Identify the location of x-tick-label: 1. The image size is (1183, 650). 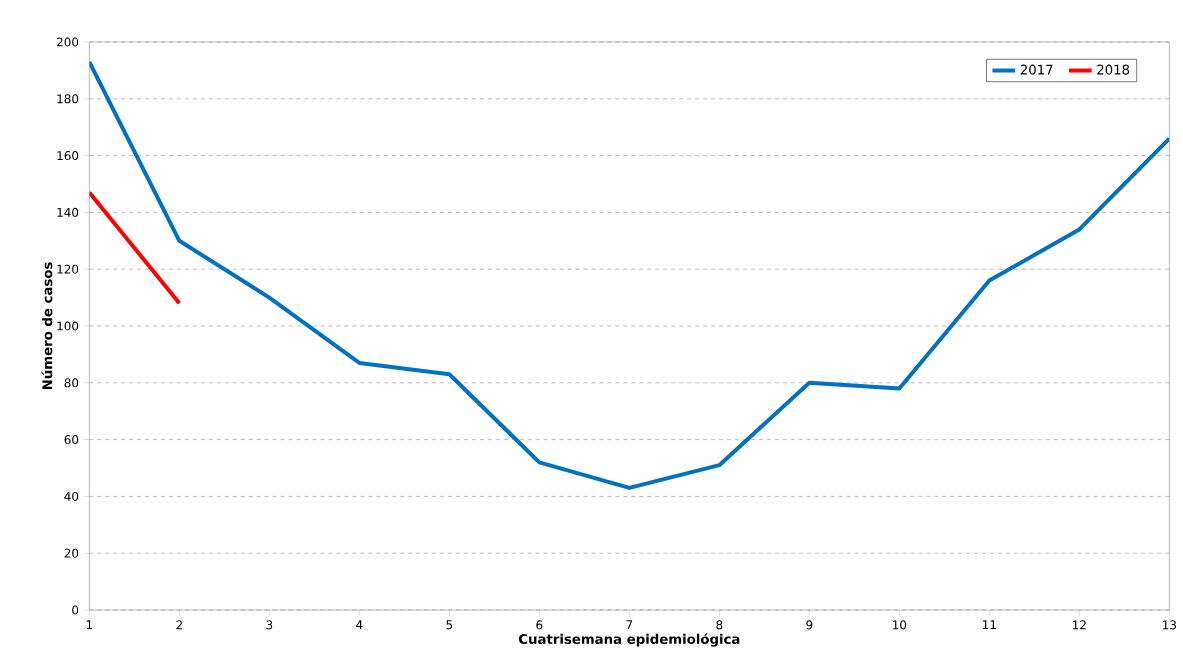
(89, 625).